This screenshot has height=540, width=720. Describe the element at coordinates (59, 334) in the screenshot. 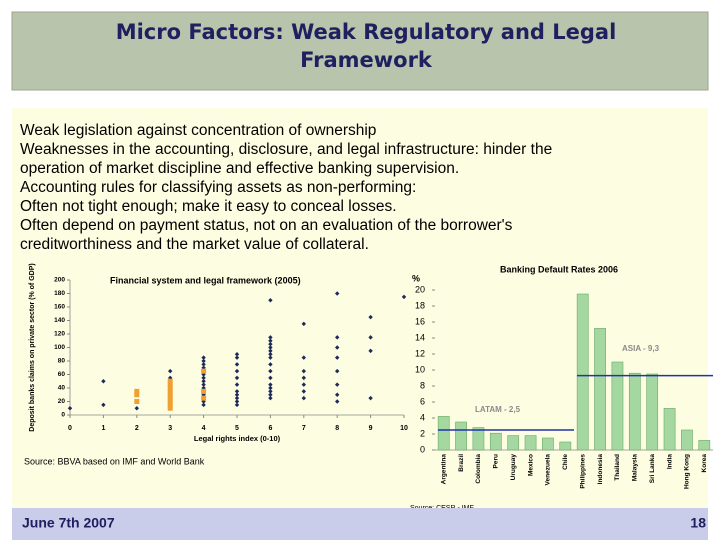

I see `y-tick-label: 120` at that location.